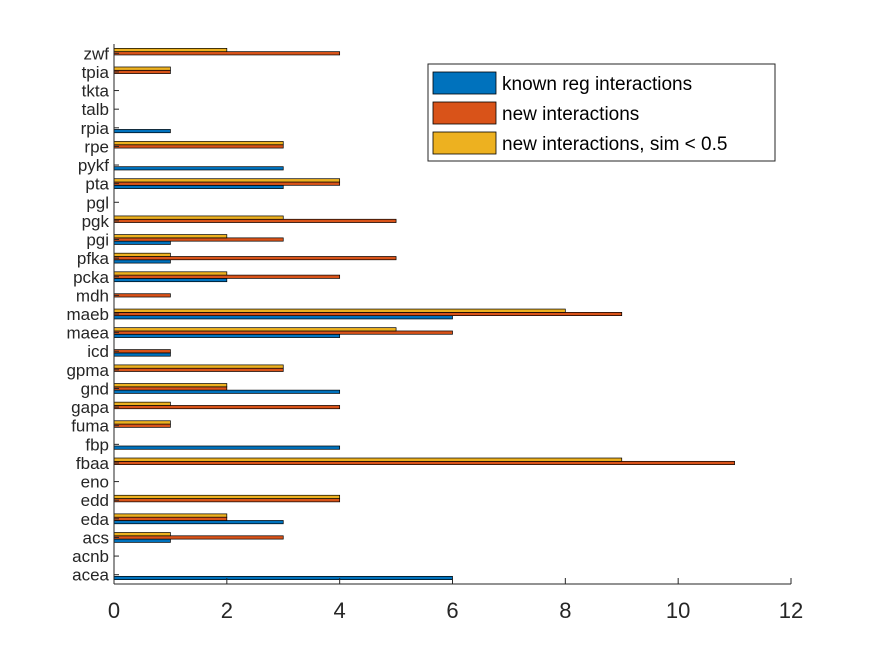 The height and width of the screenshot is (656, 875). I want to click on y-tick-label-edd: edd, so click(95, 500).